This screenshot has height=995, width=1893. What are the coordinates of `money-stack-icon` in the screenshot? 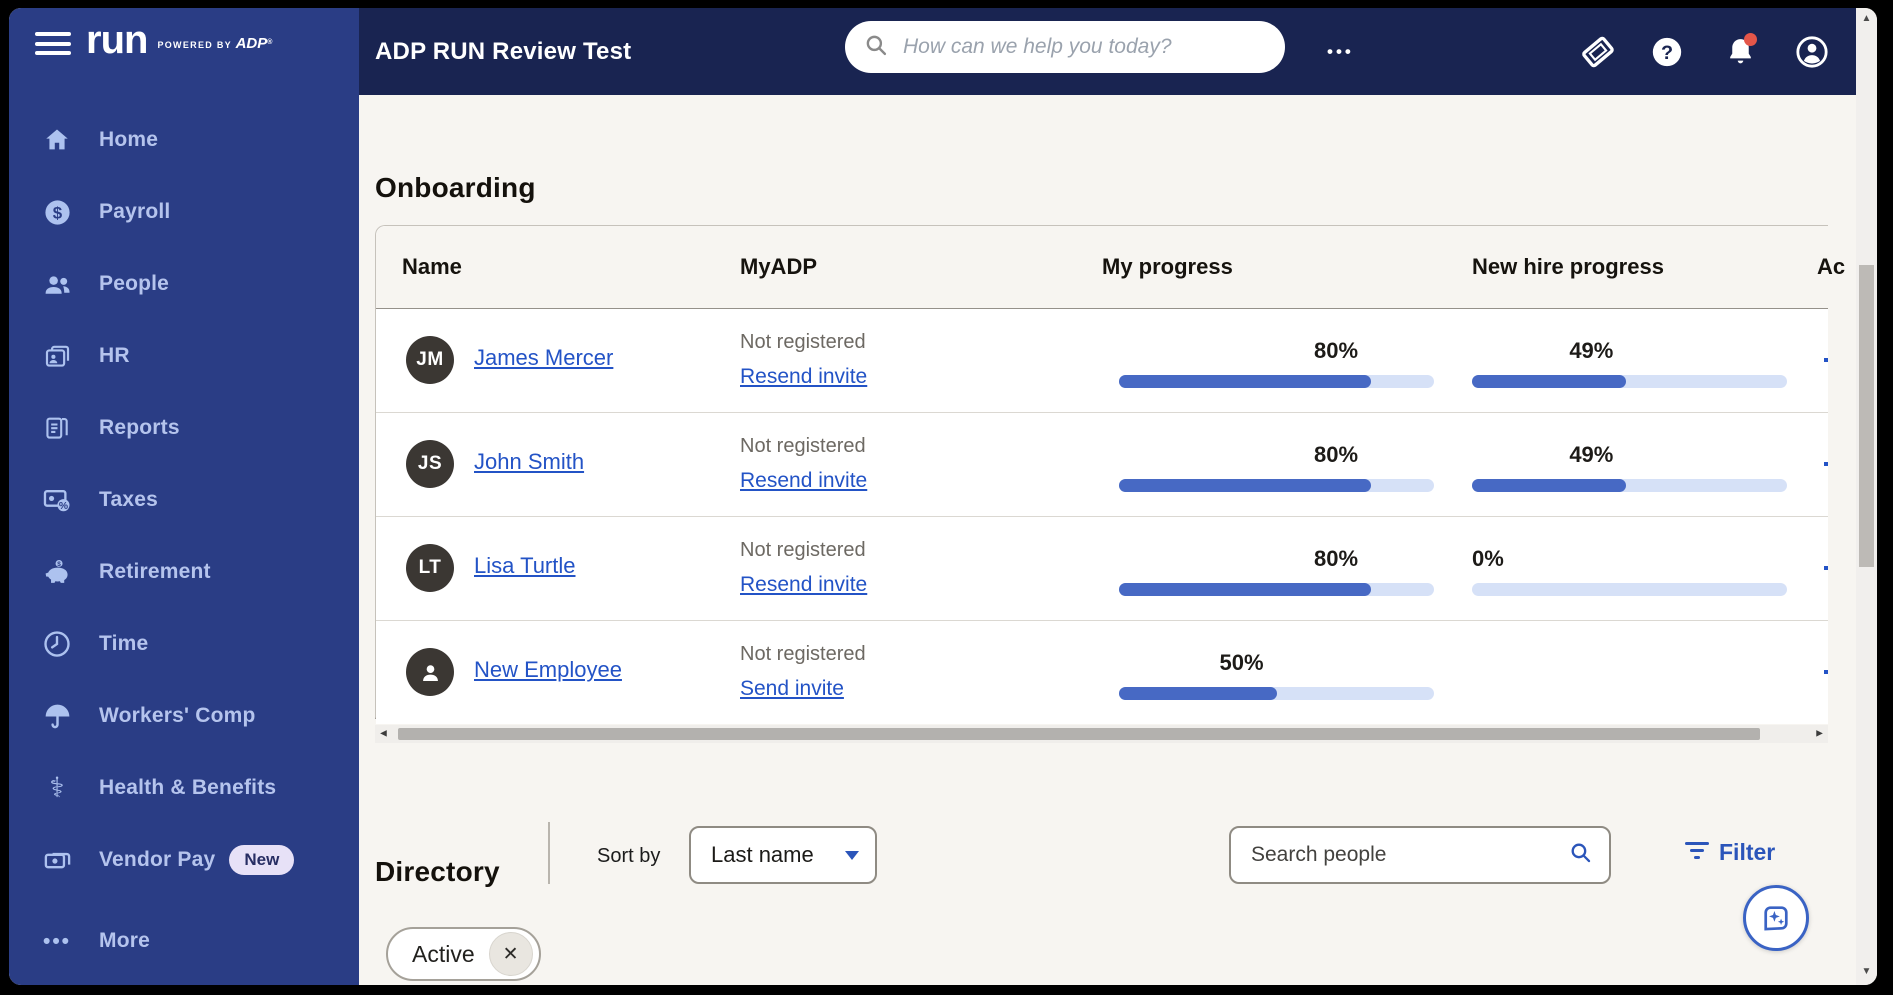 It's located at (57, 860).